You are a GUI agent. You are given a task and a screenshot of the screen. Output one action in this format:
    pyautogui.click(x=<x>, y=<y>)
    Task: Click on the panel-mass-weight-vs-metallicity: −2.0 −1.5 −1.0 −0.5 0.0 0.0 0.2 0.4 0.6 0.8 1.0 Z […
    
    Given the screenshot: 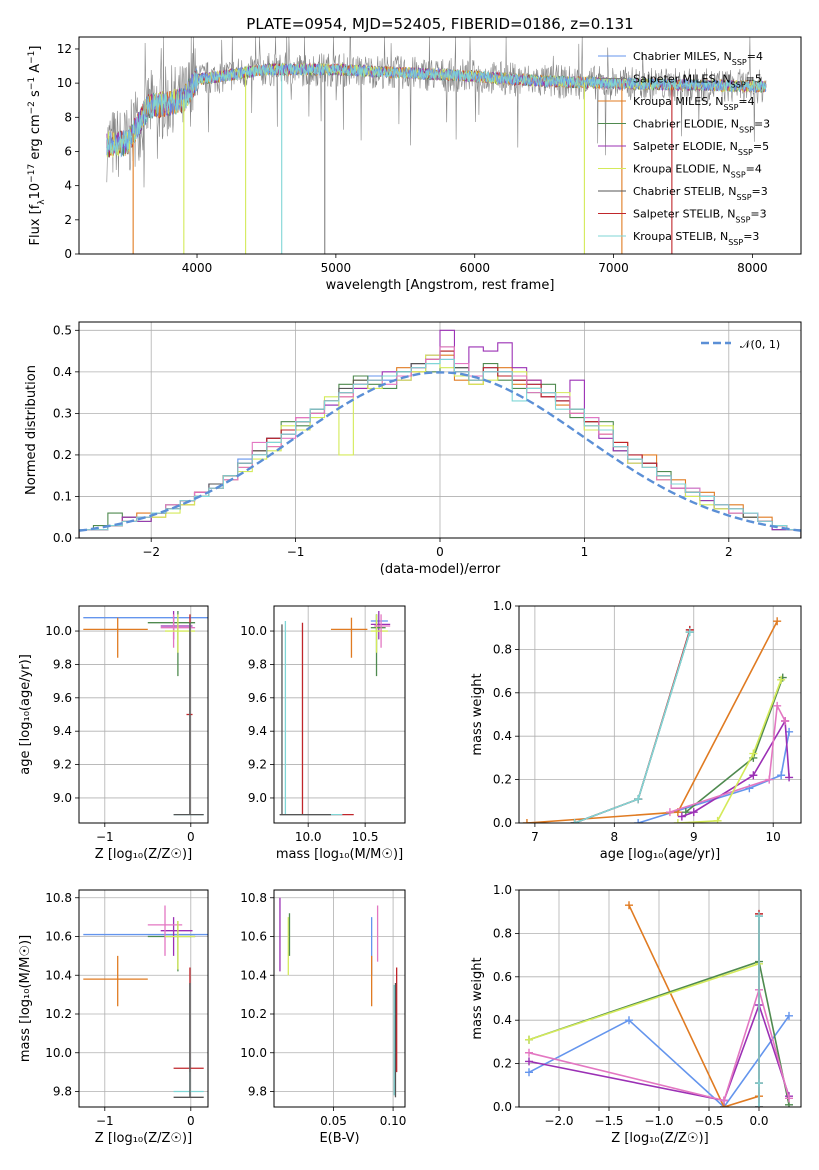 What is the action you would take?
    pyautogui.click(x=636, y=1014)
    